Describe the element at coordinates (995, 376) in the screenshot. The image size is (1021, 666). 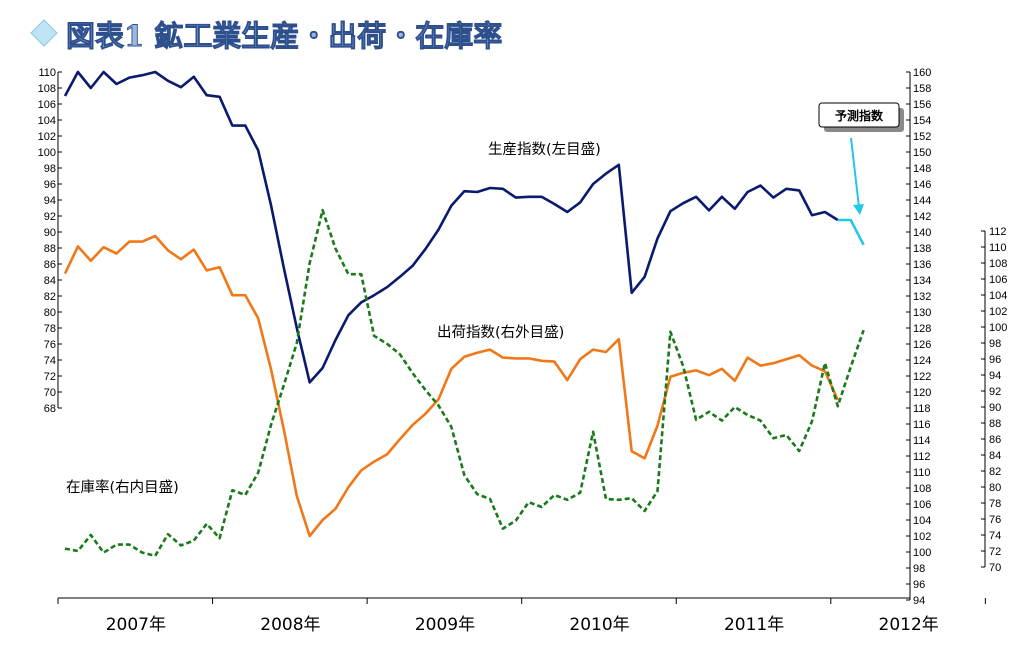
I see `right-inner-axis-tick-label: 94` at that location.